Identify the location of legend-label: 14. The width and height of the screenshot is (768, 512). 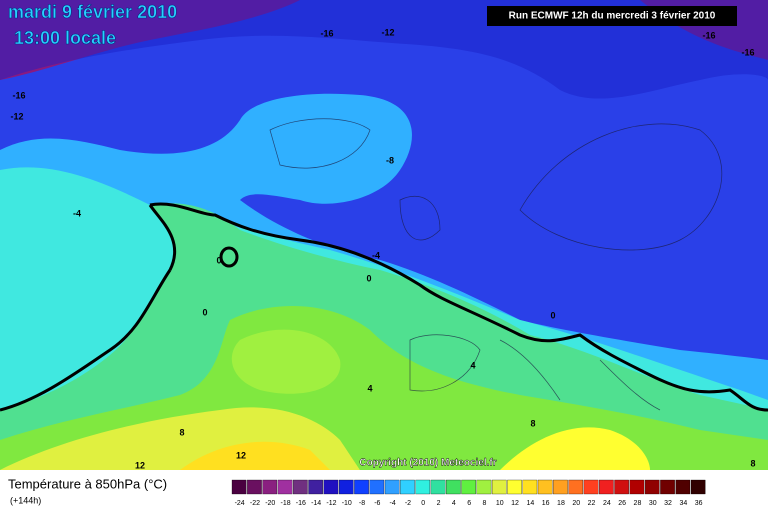
(530, 503).